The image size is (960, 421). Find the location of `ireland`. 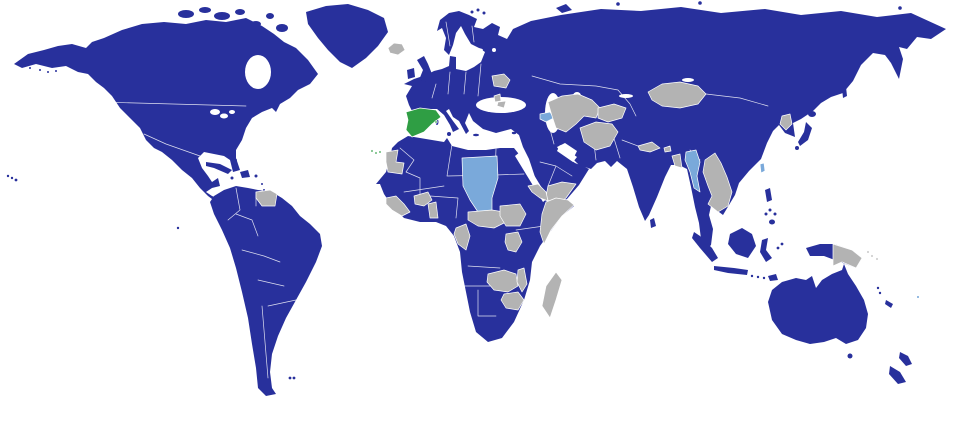

ireland is located at coordinates (411, 73).